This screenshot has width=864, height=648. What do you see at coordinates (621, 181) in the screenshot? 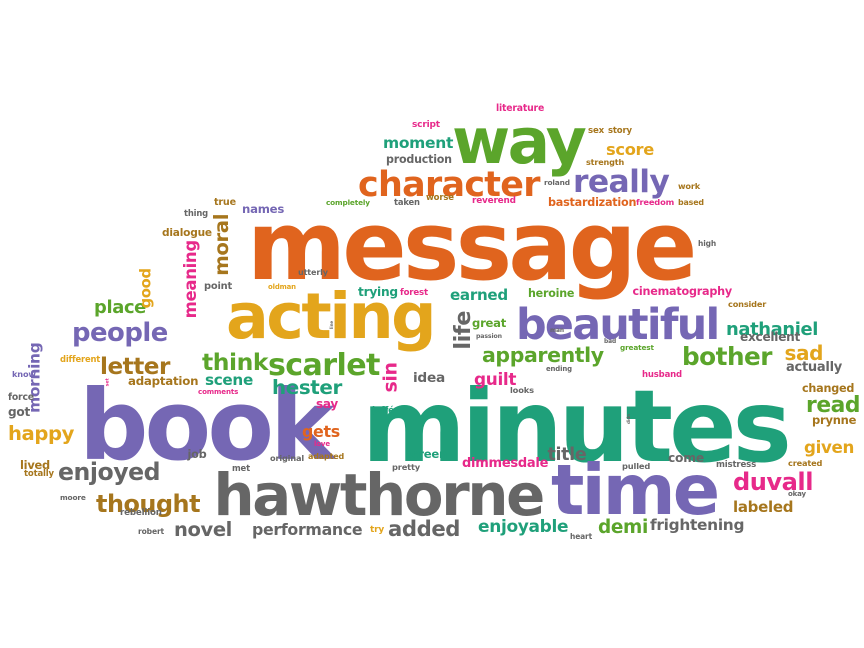
I see `word-really: really` at bounding box center [621, 181].